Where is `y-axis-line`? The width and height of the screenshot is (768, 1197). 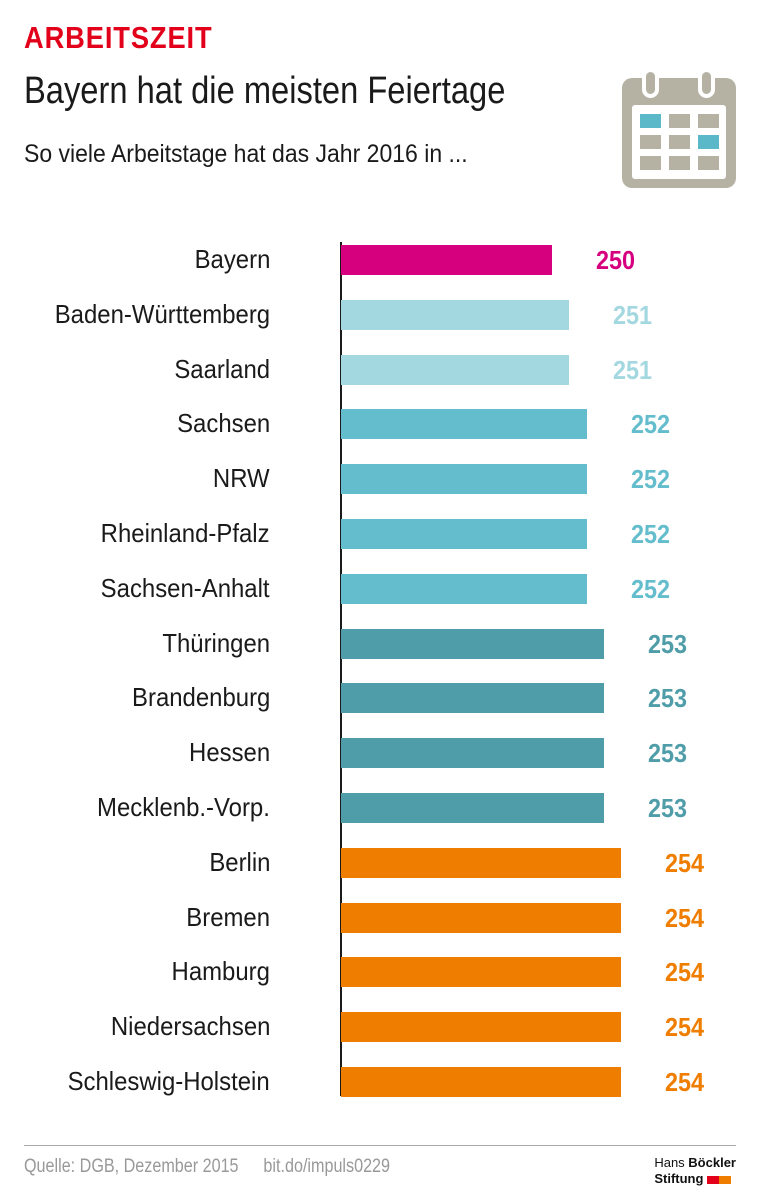
y-axis-line is located at coordinates (341, 669).